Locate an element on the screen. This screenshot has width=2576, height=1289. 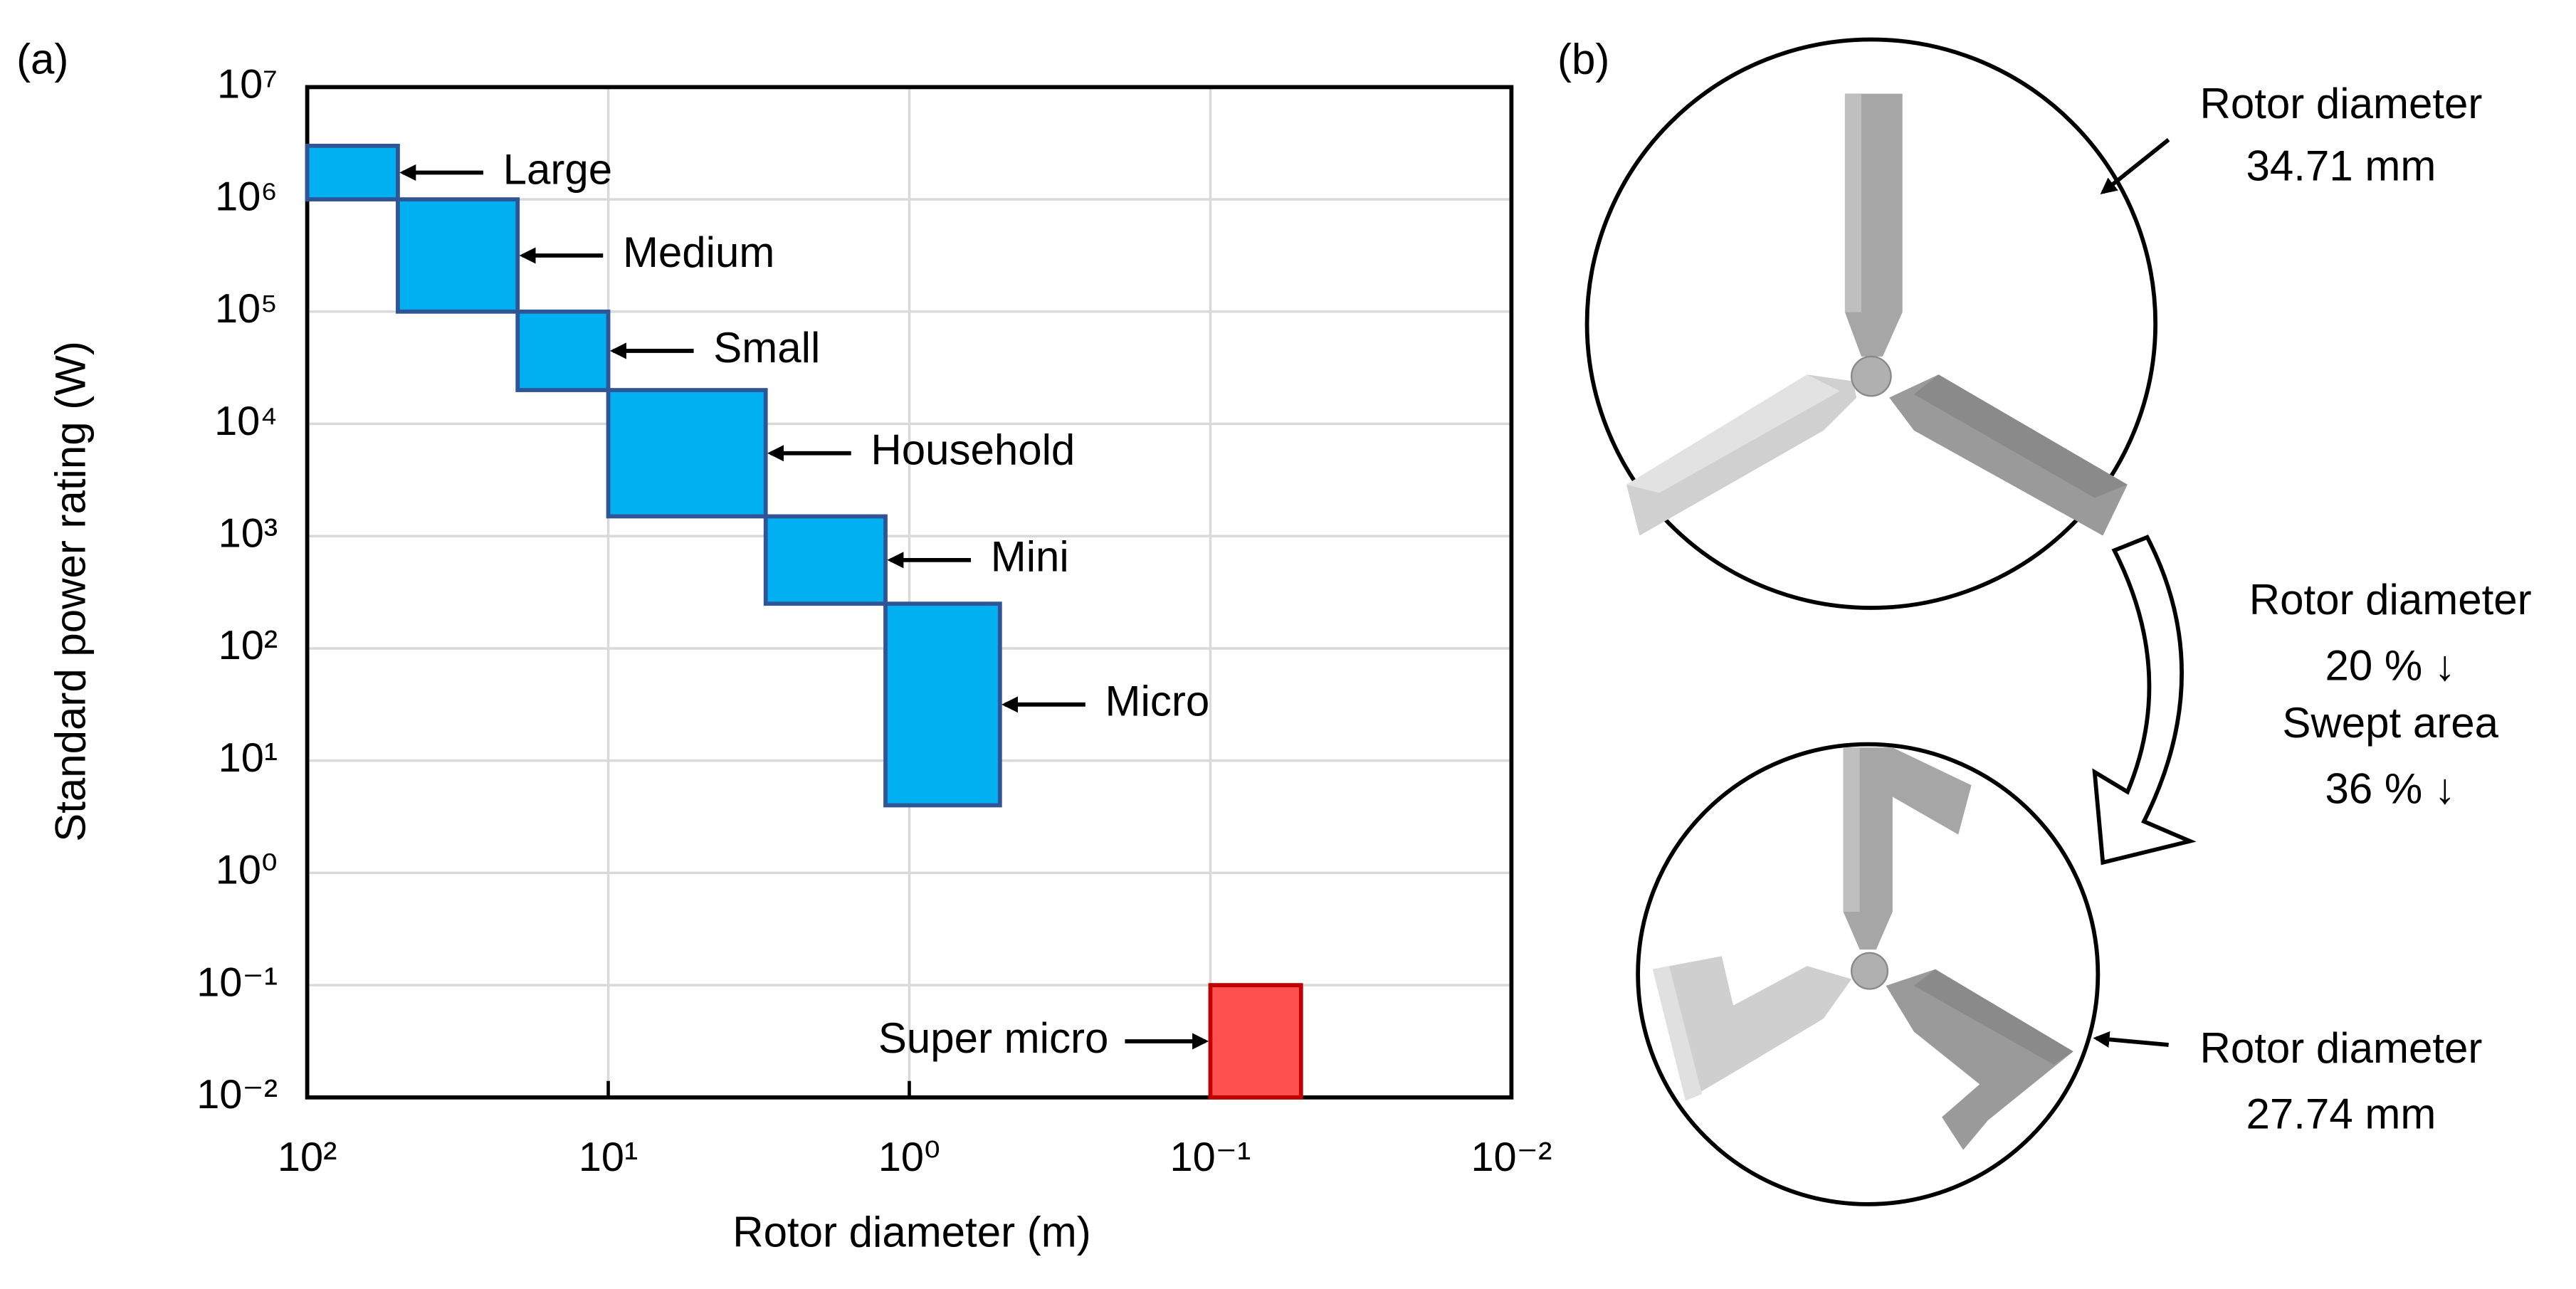
box-label: Household is located at coordinates (973, 450).